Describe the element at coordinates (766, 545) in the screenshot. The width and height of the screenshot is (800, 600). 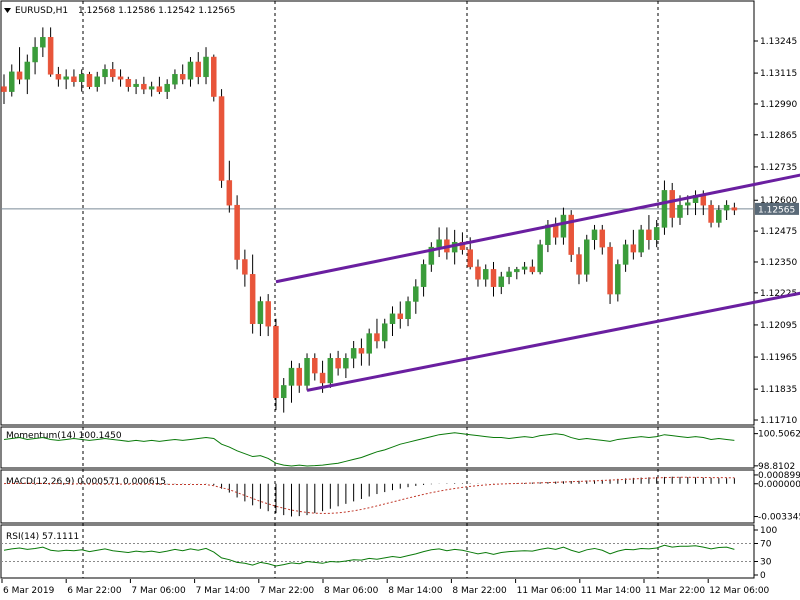
I see `rsi-tick-label: 70` at that location.